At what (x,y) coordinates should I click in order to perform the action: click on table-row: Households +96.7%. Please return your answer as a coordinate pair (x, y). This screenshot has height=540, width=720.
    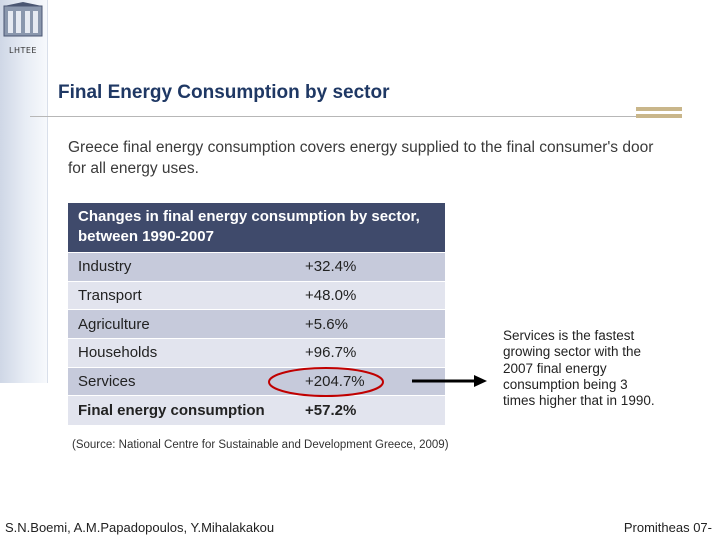
    Looking at the image, I should click on (256, 353).